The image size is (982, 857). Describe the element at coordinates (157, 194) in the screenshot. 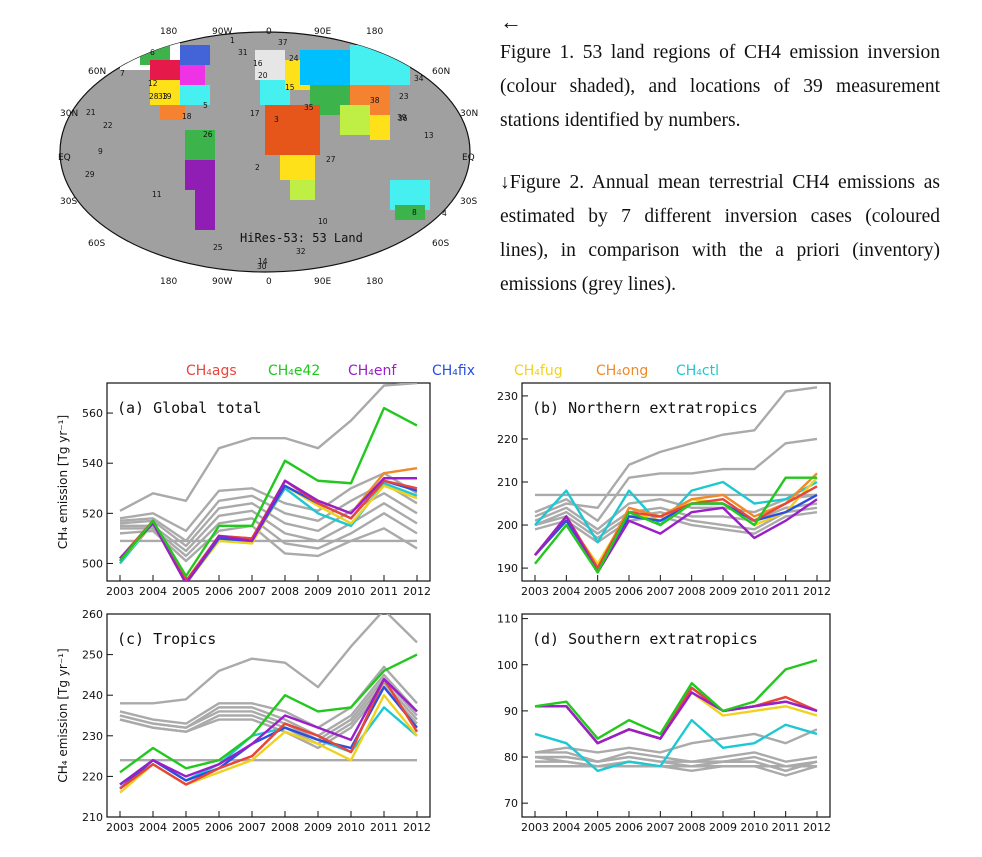

I see `station-number: 11` at that location.